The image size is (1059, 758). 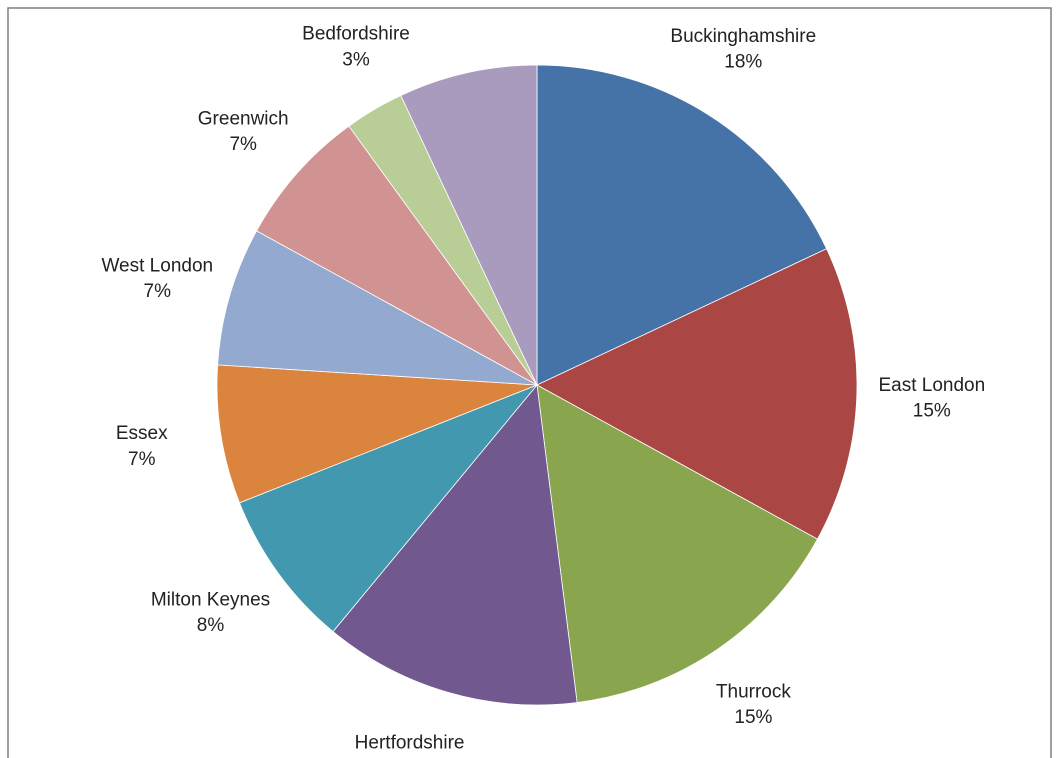 I want to click on pie-slice-east-london, so click(x=697, y=394).